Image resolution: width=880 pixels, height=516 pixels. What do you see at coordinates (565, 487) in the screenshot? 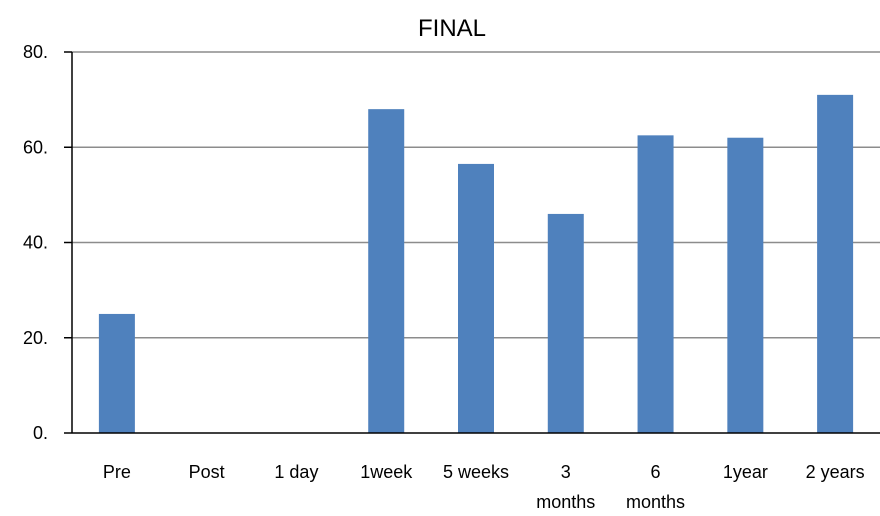
I see `x-tick-label: 3 months` at bounding box center [565, 487].